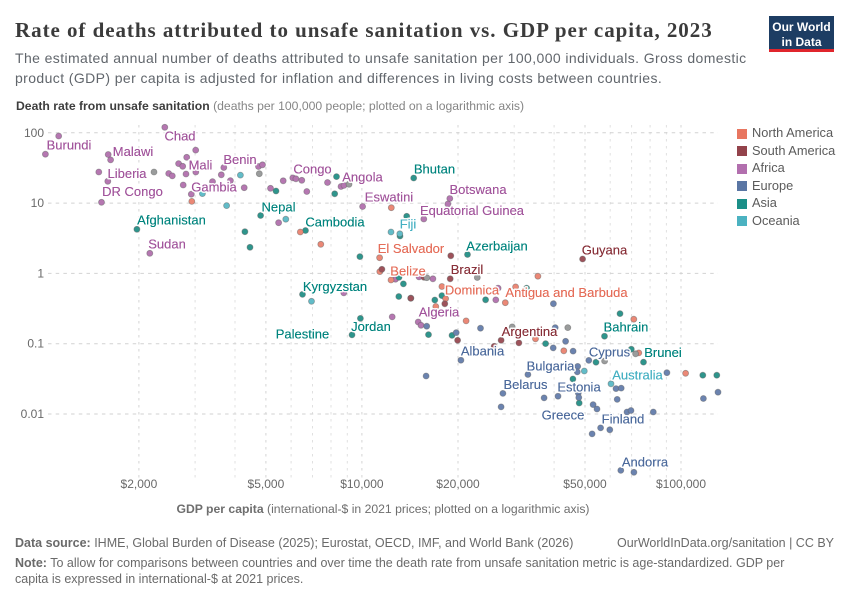 Image resolution: width=850 pixels, height=605 pixels. Describe the element at coordinates (389, 197) in the screenshot. I see `svg-text: Eswatini` at that location.